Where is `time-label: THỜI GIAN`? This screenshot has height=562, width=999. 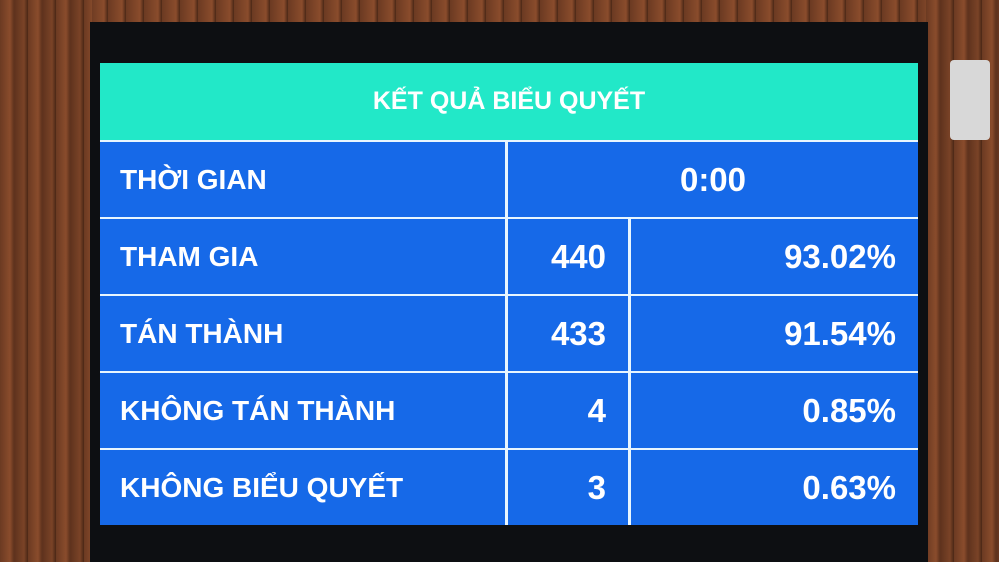
time-label: THỜI GIAN is located at coordinates (302, 179).